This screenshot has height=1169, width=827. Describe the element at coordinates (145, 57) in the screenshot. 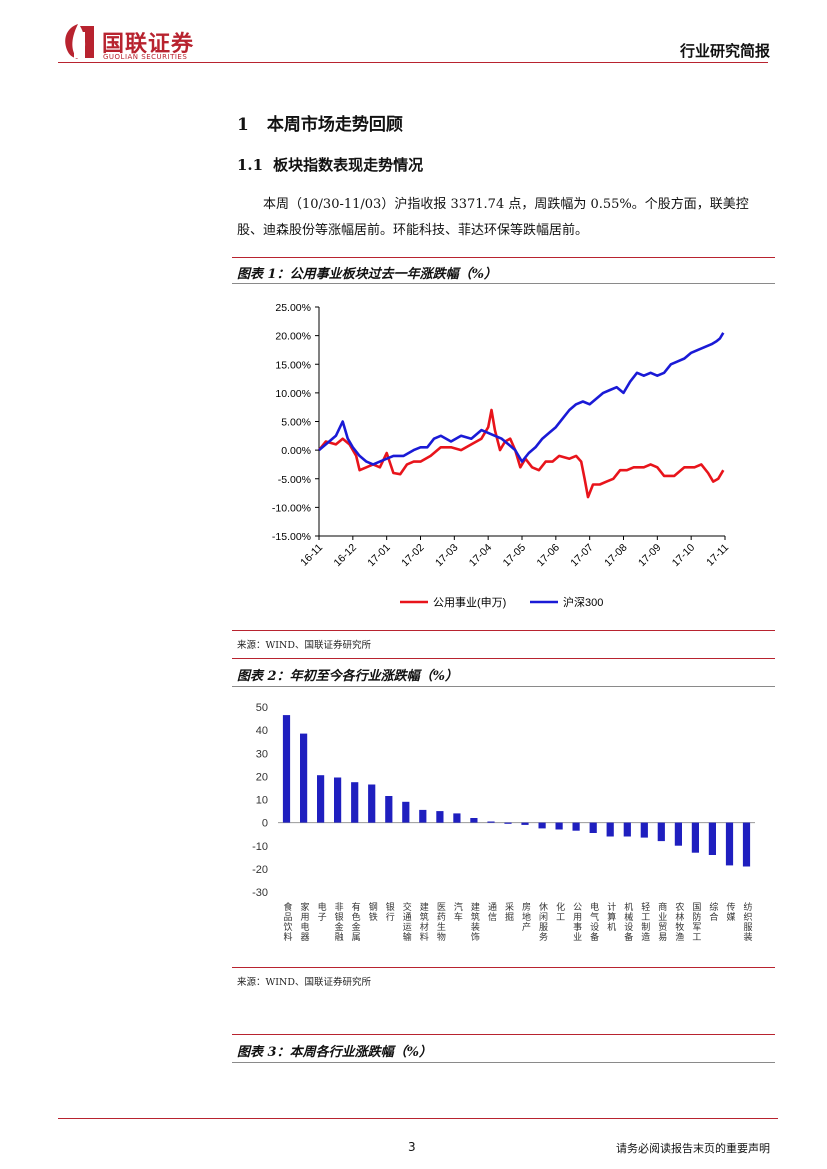

I see `logo-subtext: GUOLIAN SECURITIES` at that location.